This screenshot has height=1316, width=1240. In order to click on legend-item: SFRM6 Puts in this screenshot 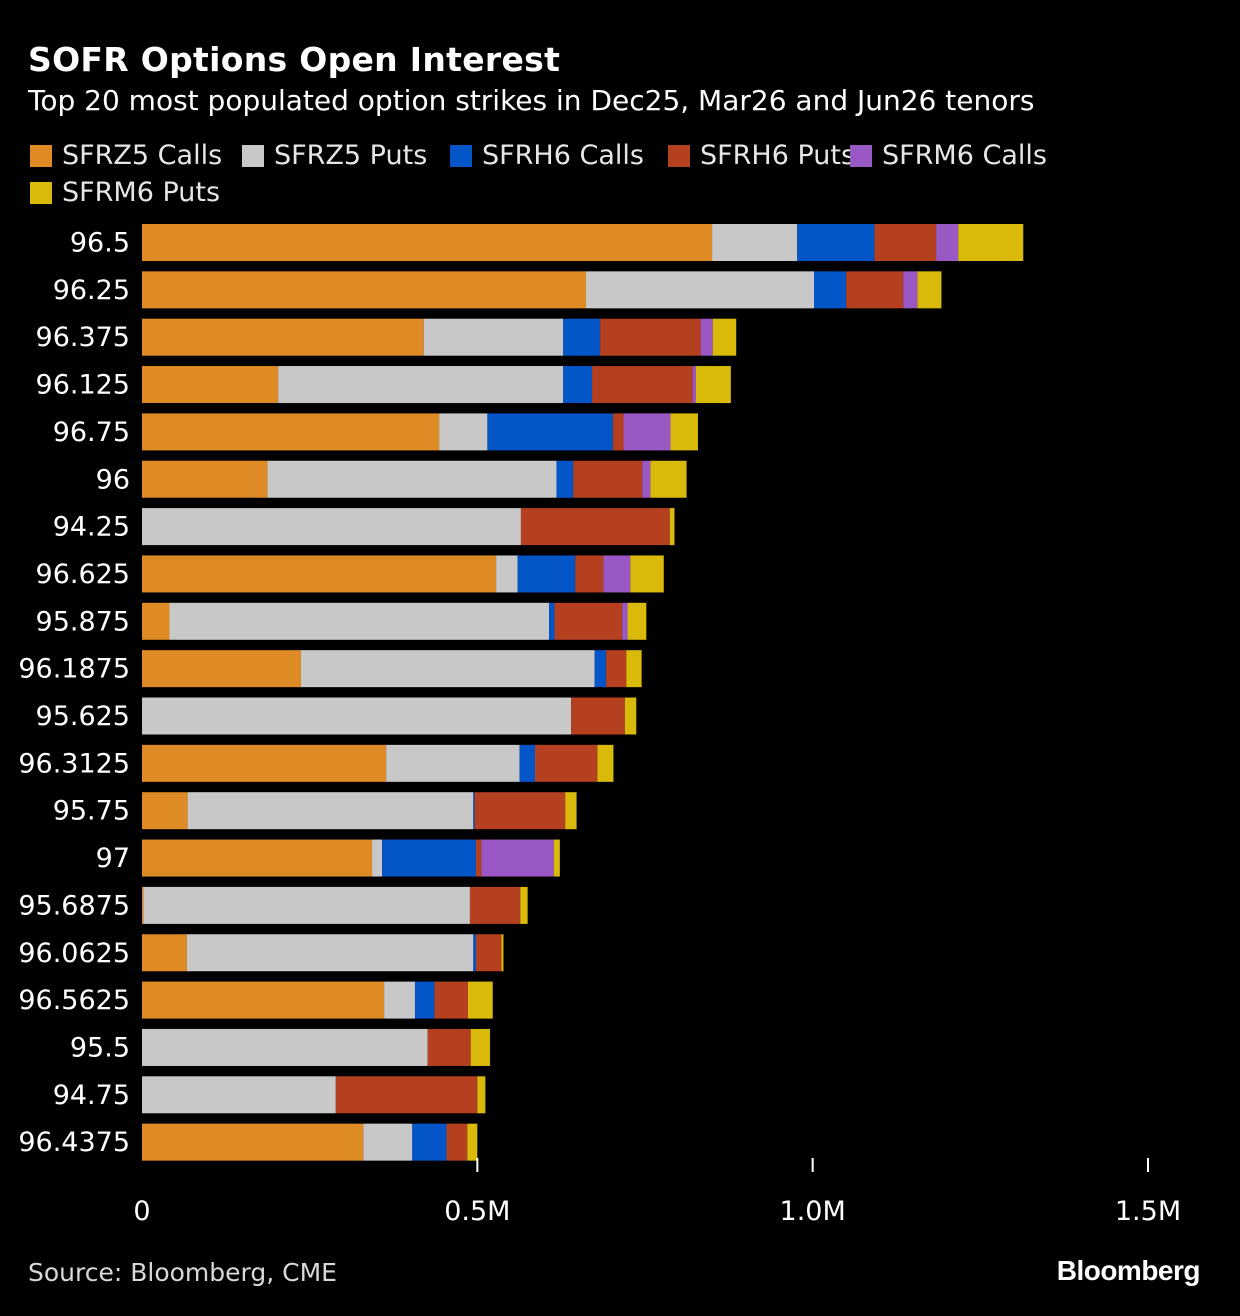, I will do `click(125, 192)`.